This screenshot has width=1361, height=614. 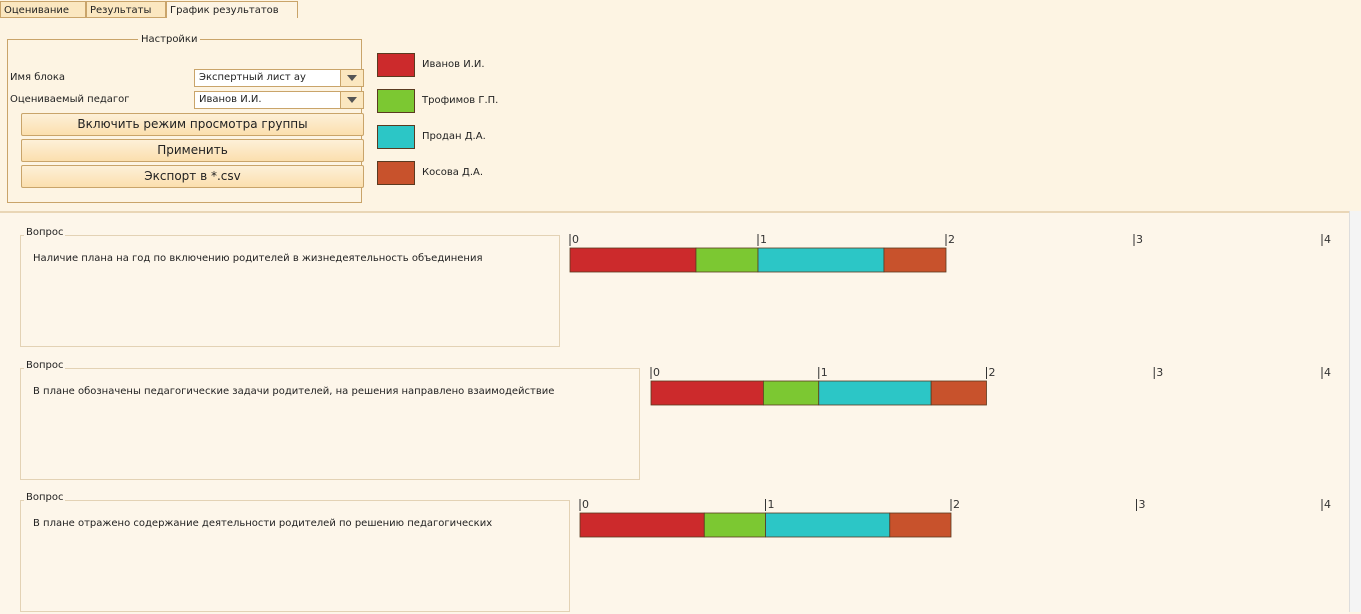 I want to click on button: Включить режим просмотра группы, so click(x=192, y=124).